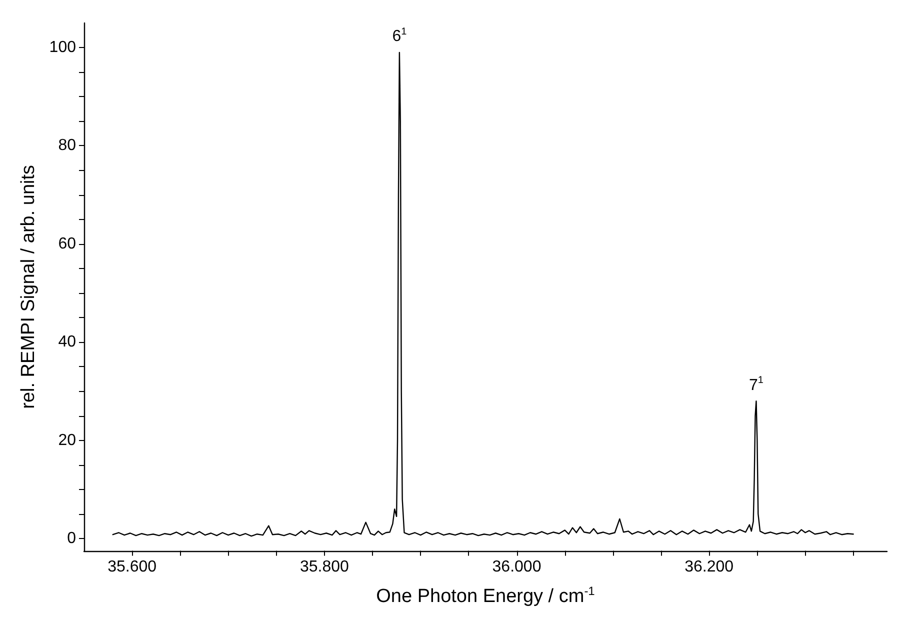  I want to click on x-tick-label: 36.000, so click(517, 567).